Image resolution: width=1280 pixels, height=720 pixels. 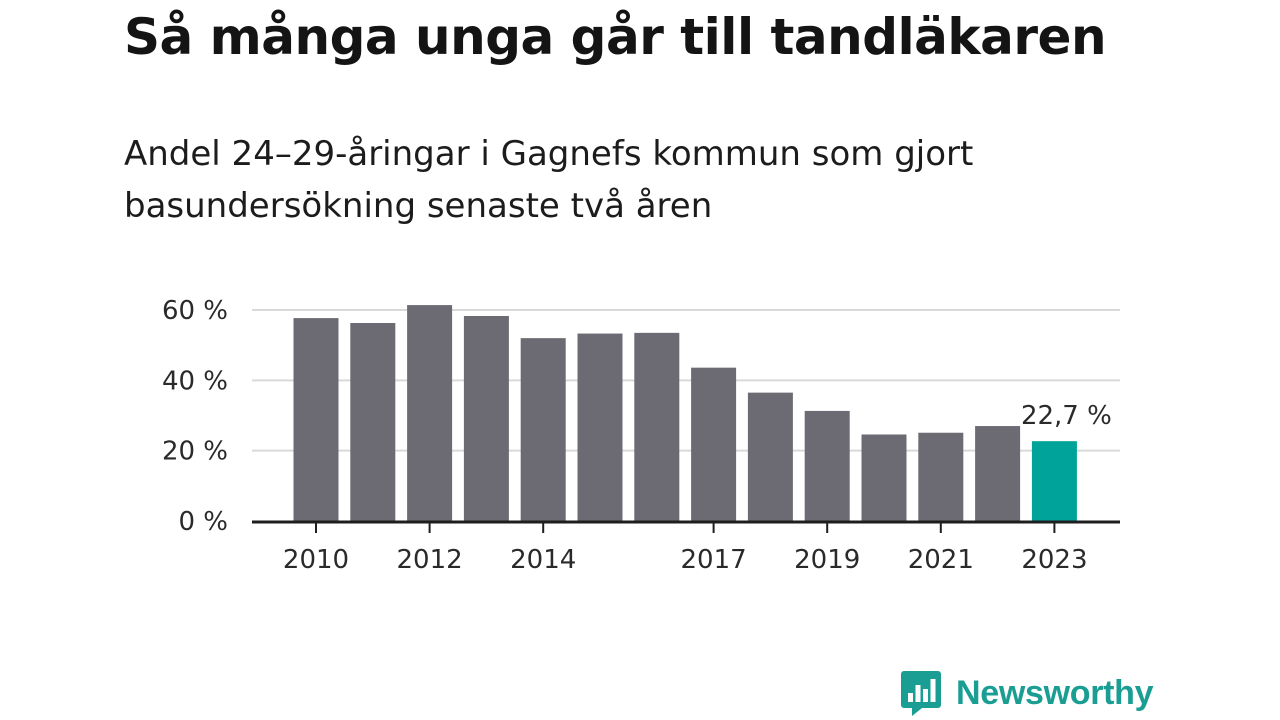 I want to click on y-tick-label: 60 %, so click(x=195, y=311).